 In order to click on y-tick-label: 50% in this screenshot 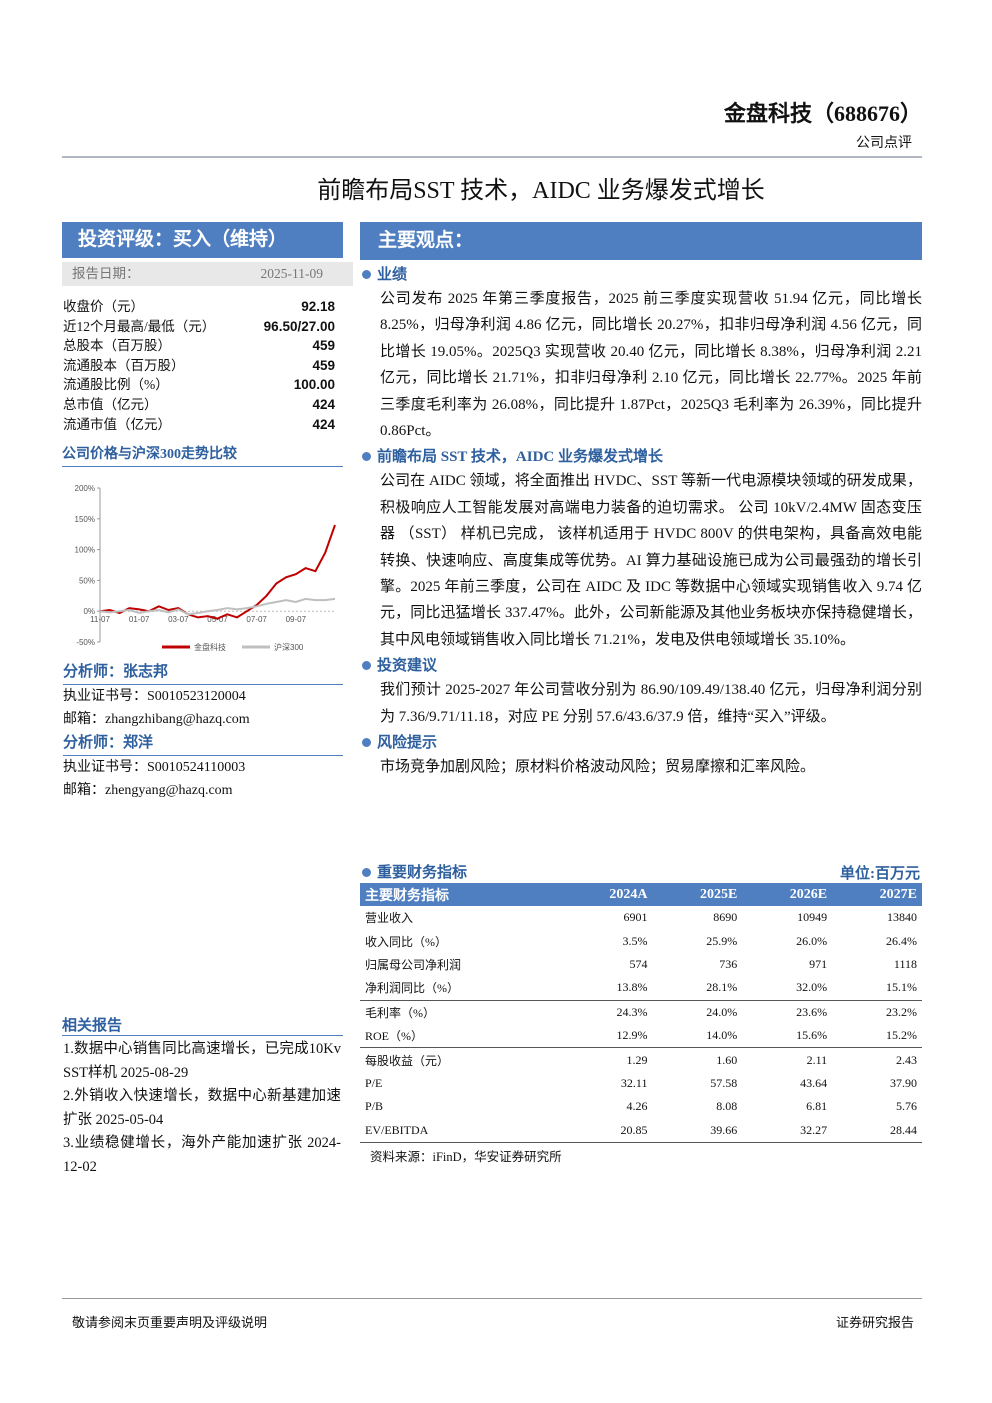, I will do `click(87, 580)`.